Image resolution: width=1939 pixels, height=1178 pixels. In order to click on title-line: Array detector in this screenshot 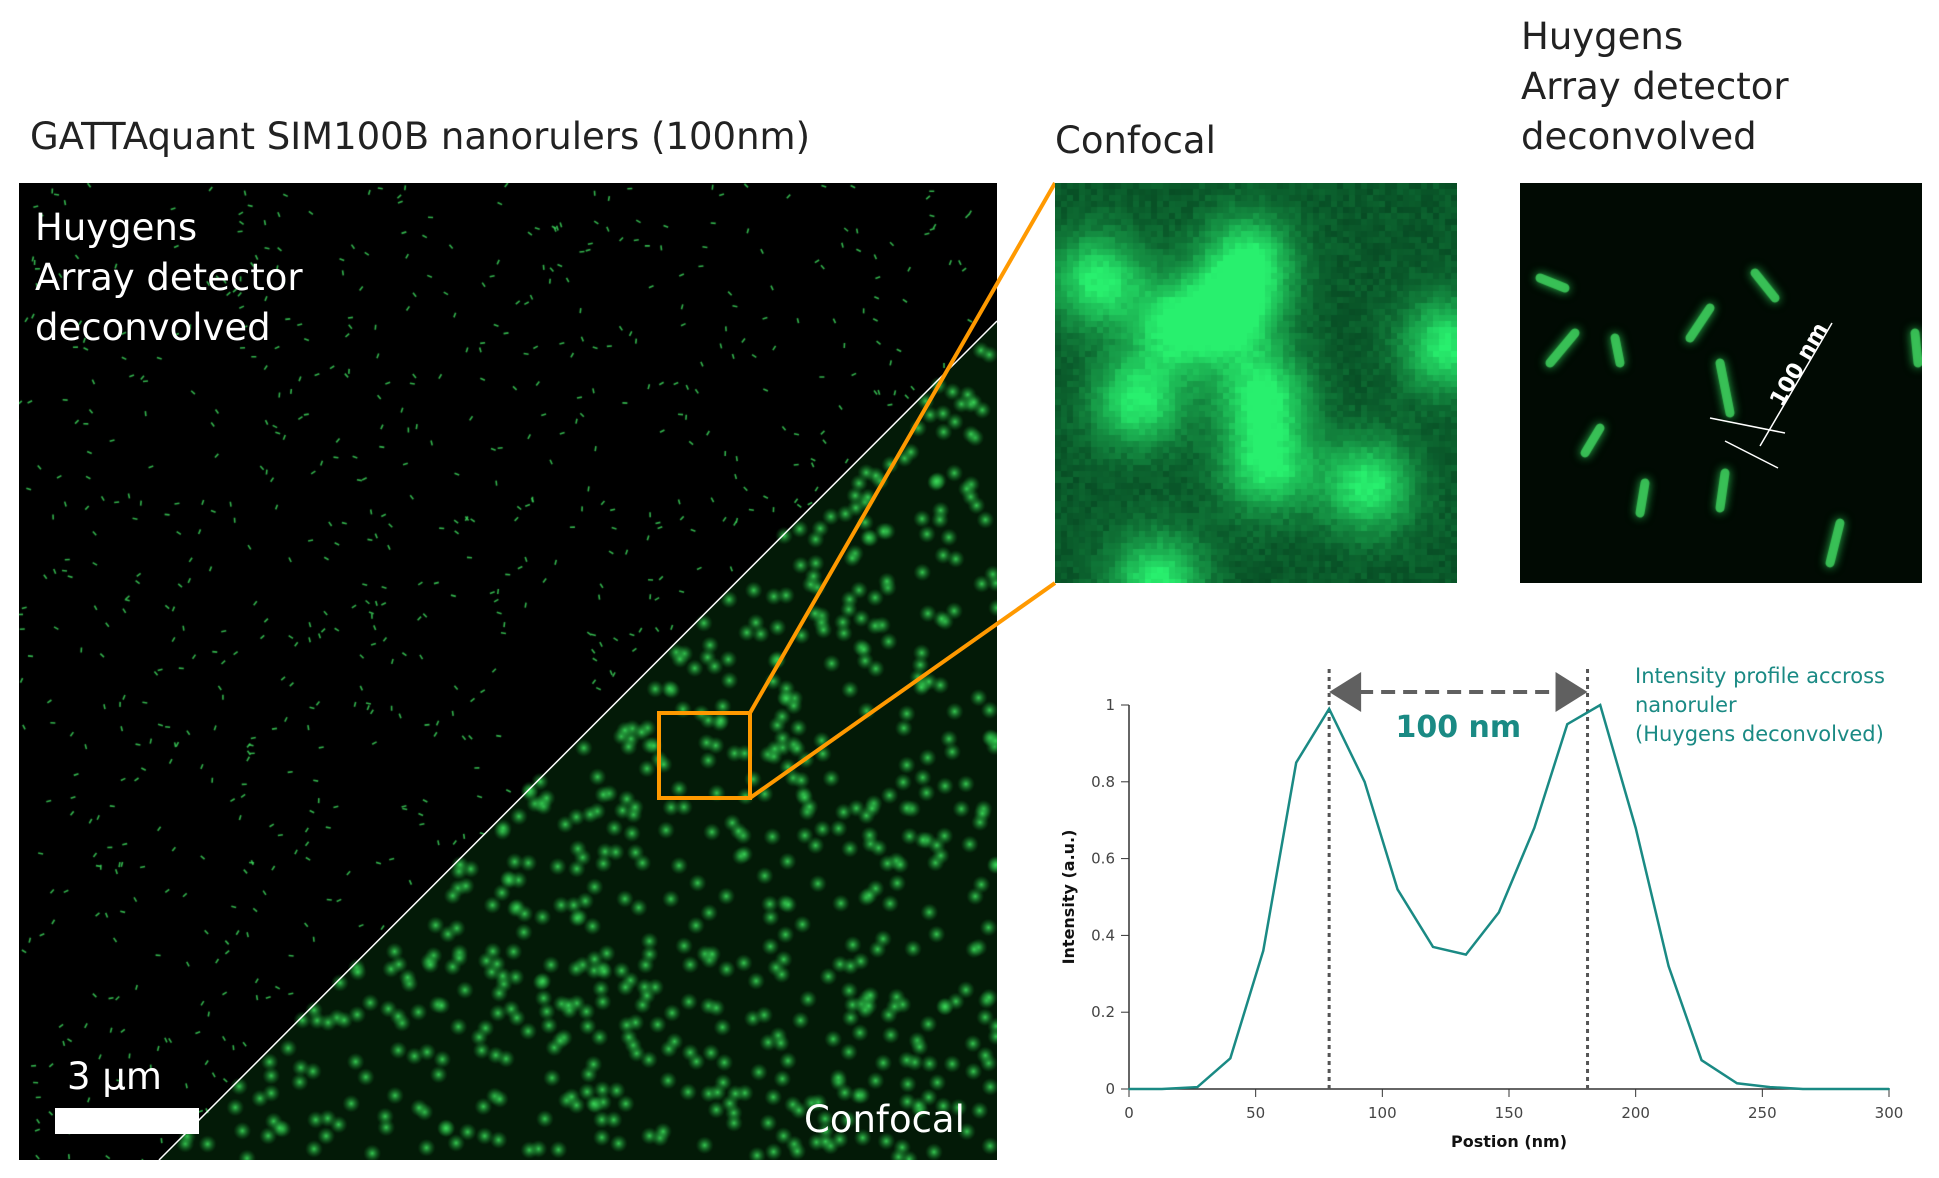, I will do `click(1655, 86)`.